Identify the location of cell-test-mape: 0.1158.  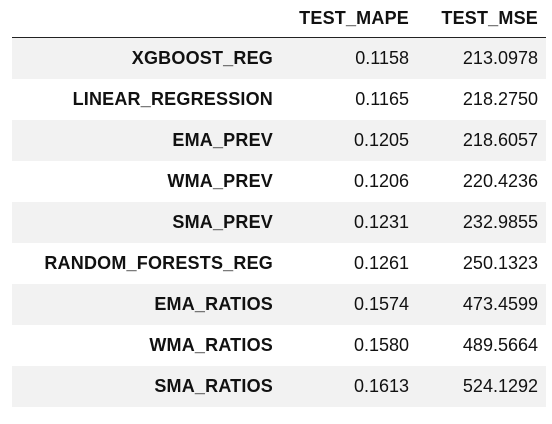
(352, 58).